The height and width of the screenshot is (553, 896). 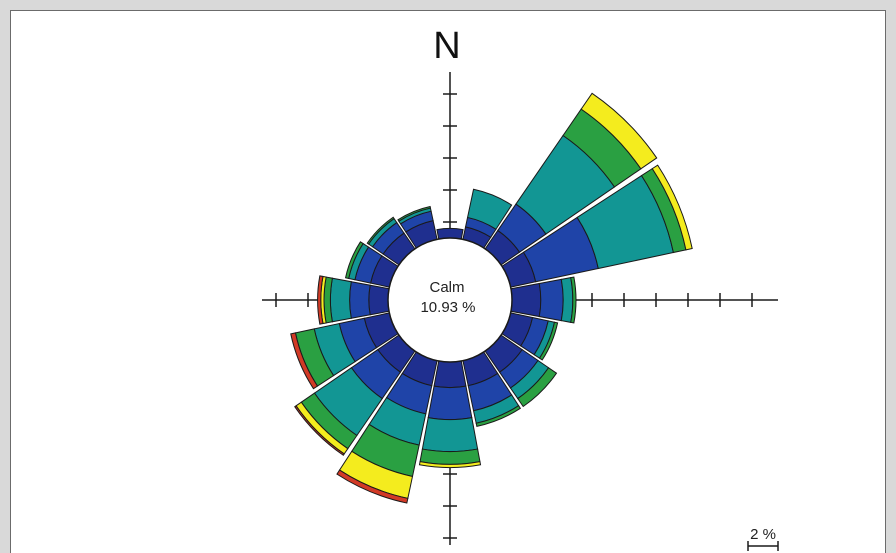 I want to click on scale-bar, so click(x=763, y=546).